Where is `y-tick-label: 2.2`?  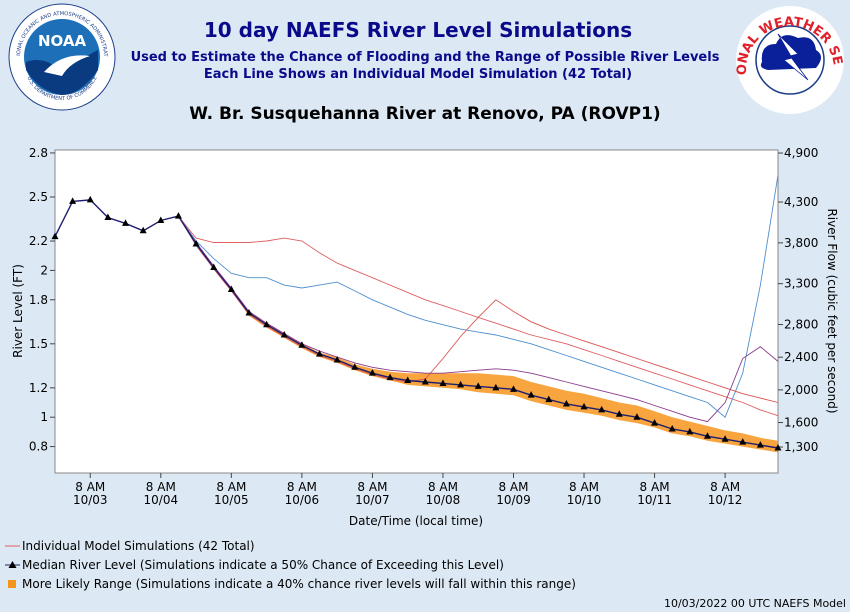
y-tick-label: 2.2 is located at coordinates (38, 241).